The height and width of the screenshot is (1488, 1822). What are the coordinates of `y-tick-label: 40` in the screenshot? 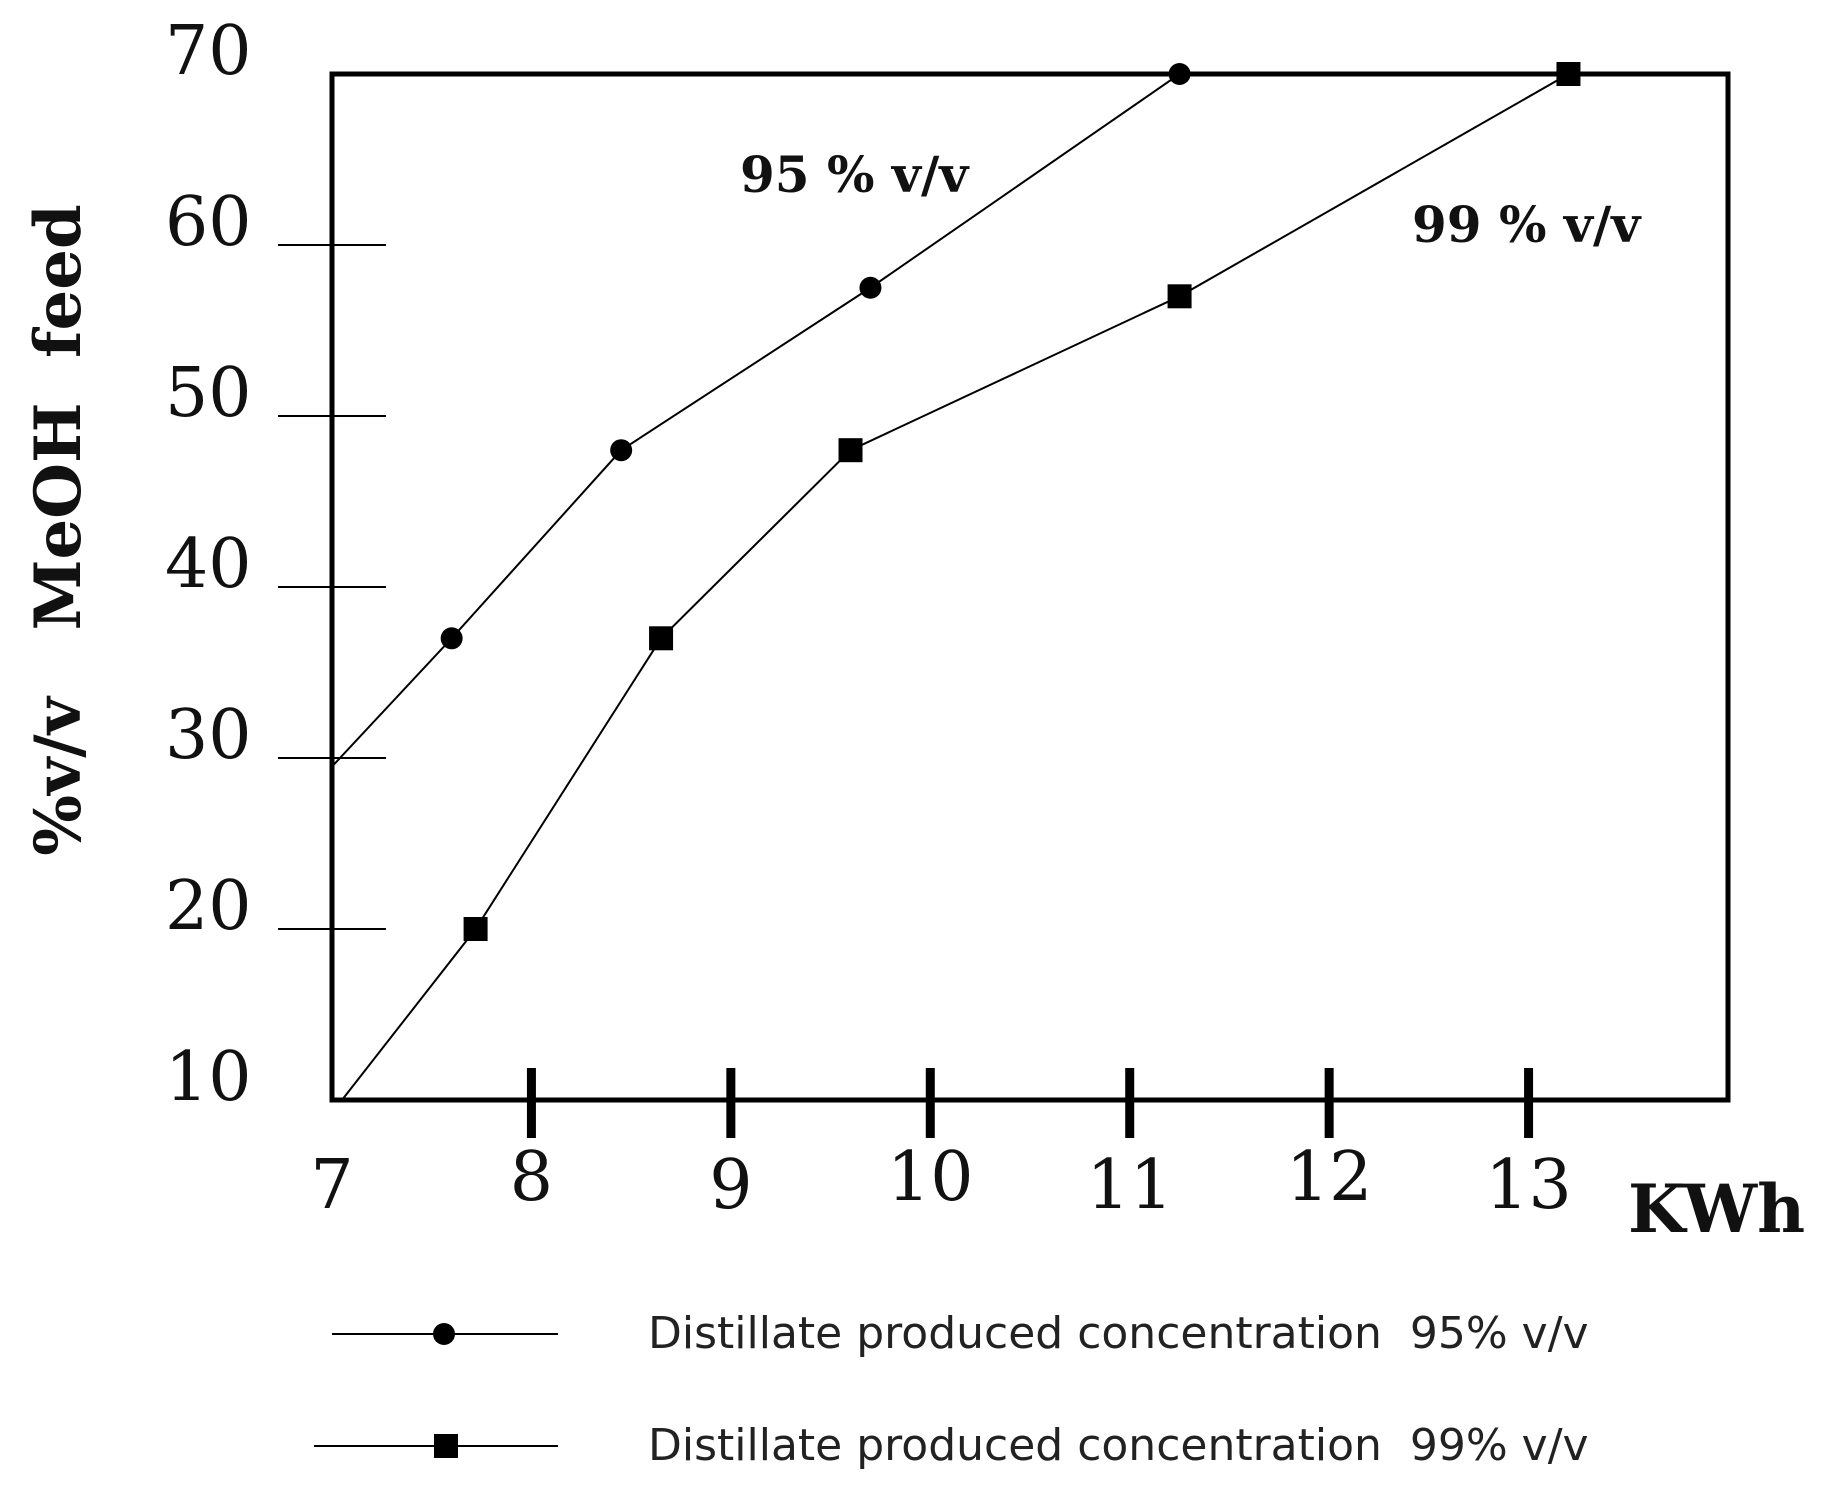 It's located at (208, 564).